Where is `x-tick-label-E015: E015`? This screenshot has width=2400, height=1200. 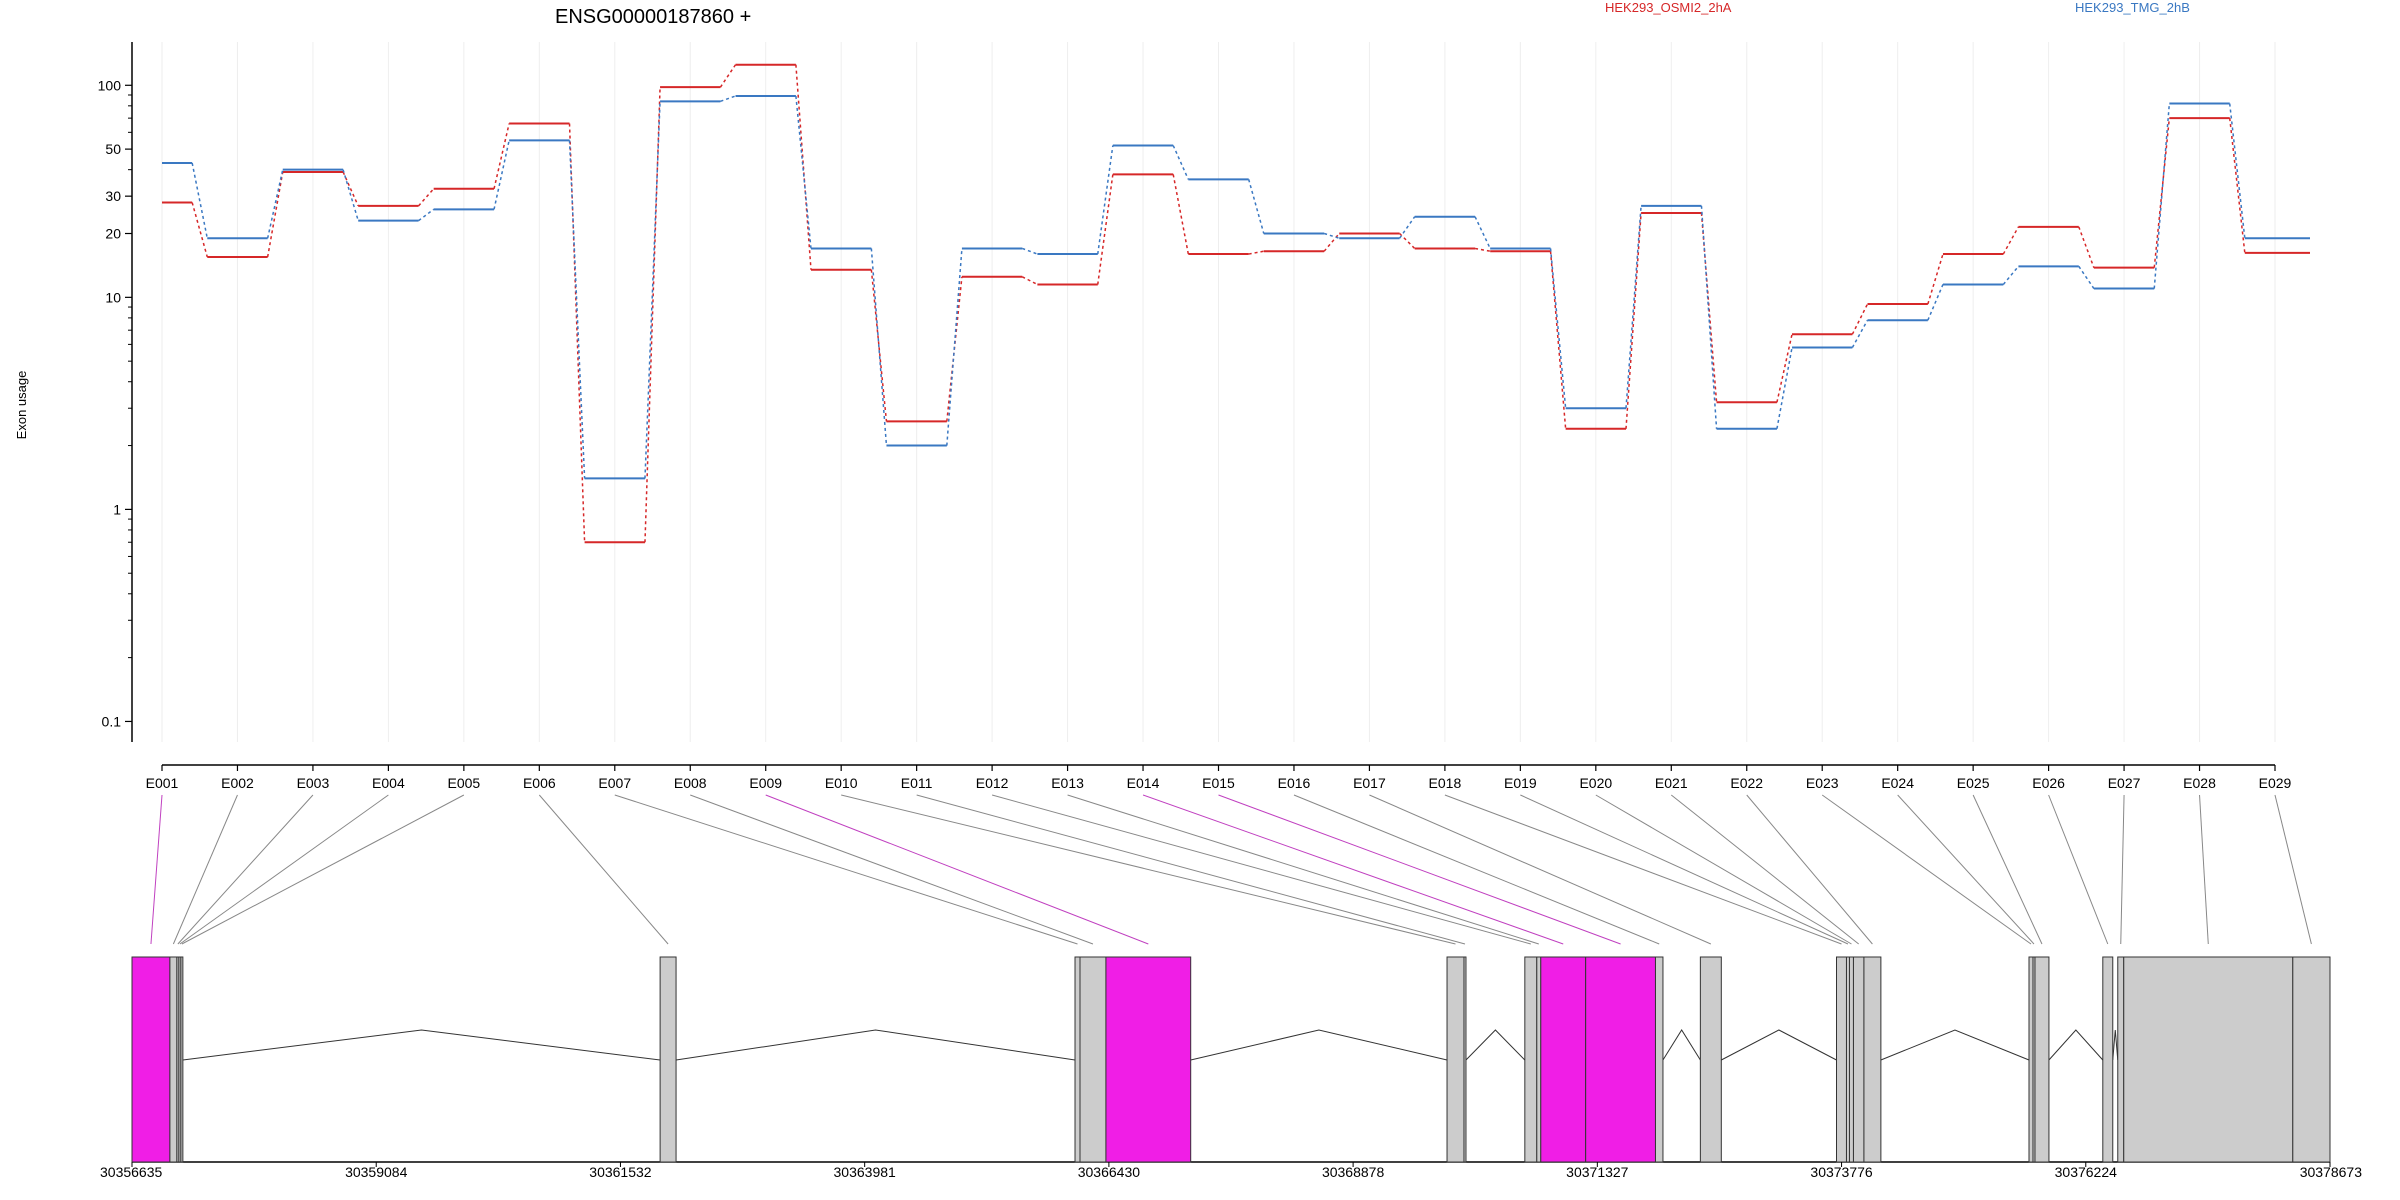
x-tick-label-E015: E015 is located at coordinates (1218, 783).